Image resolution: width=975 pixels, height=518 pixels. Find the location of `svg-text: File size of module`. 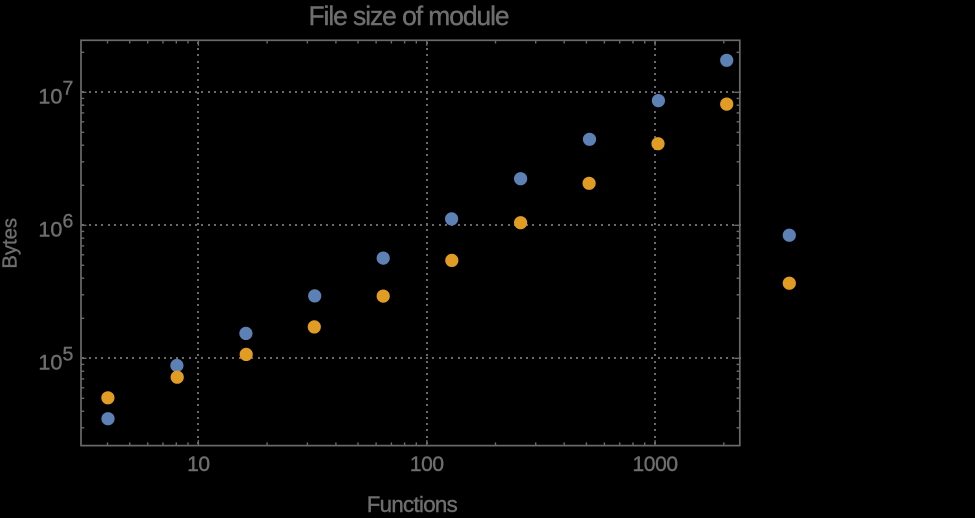

svg-text: File size of module is located at coordinates (408, 16).